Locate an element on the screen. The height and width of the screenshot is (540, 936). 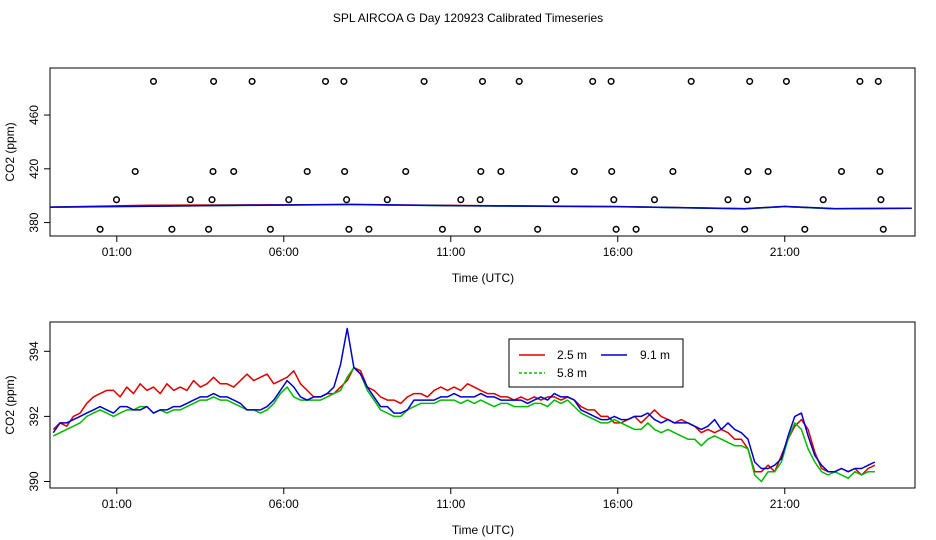
top-x-ticks: 01:00 06:00 11:00 16:00 21:00 is located at coordinates (451, 247).